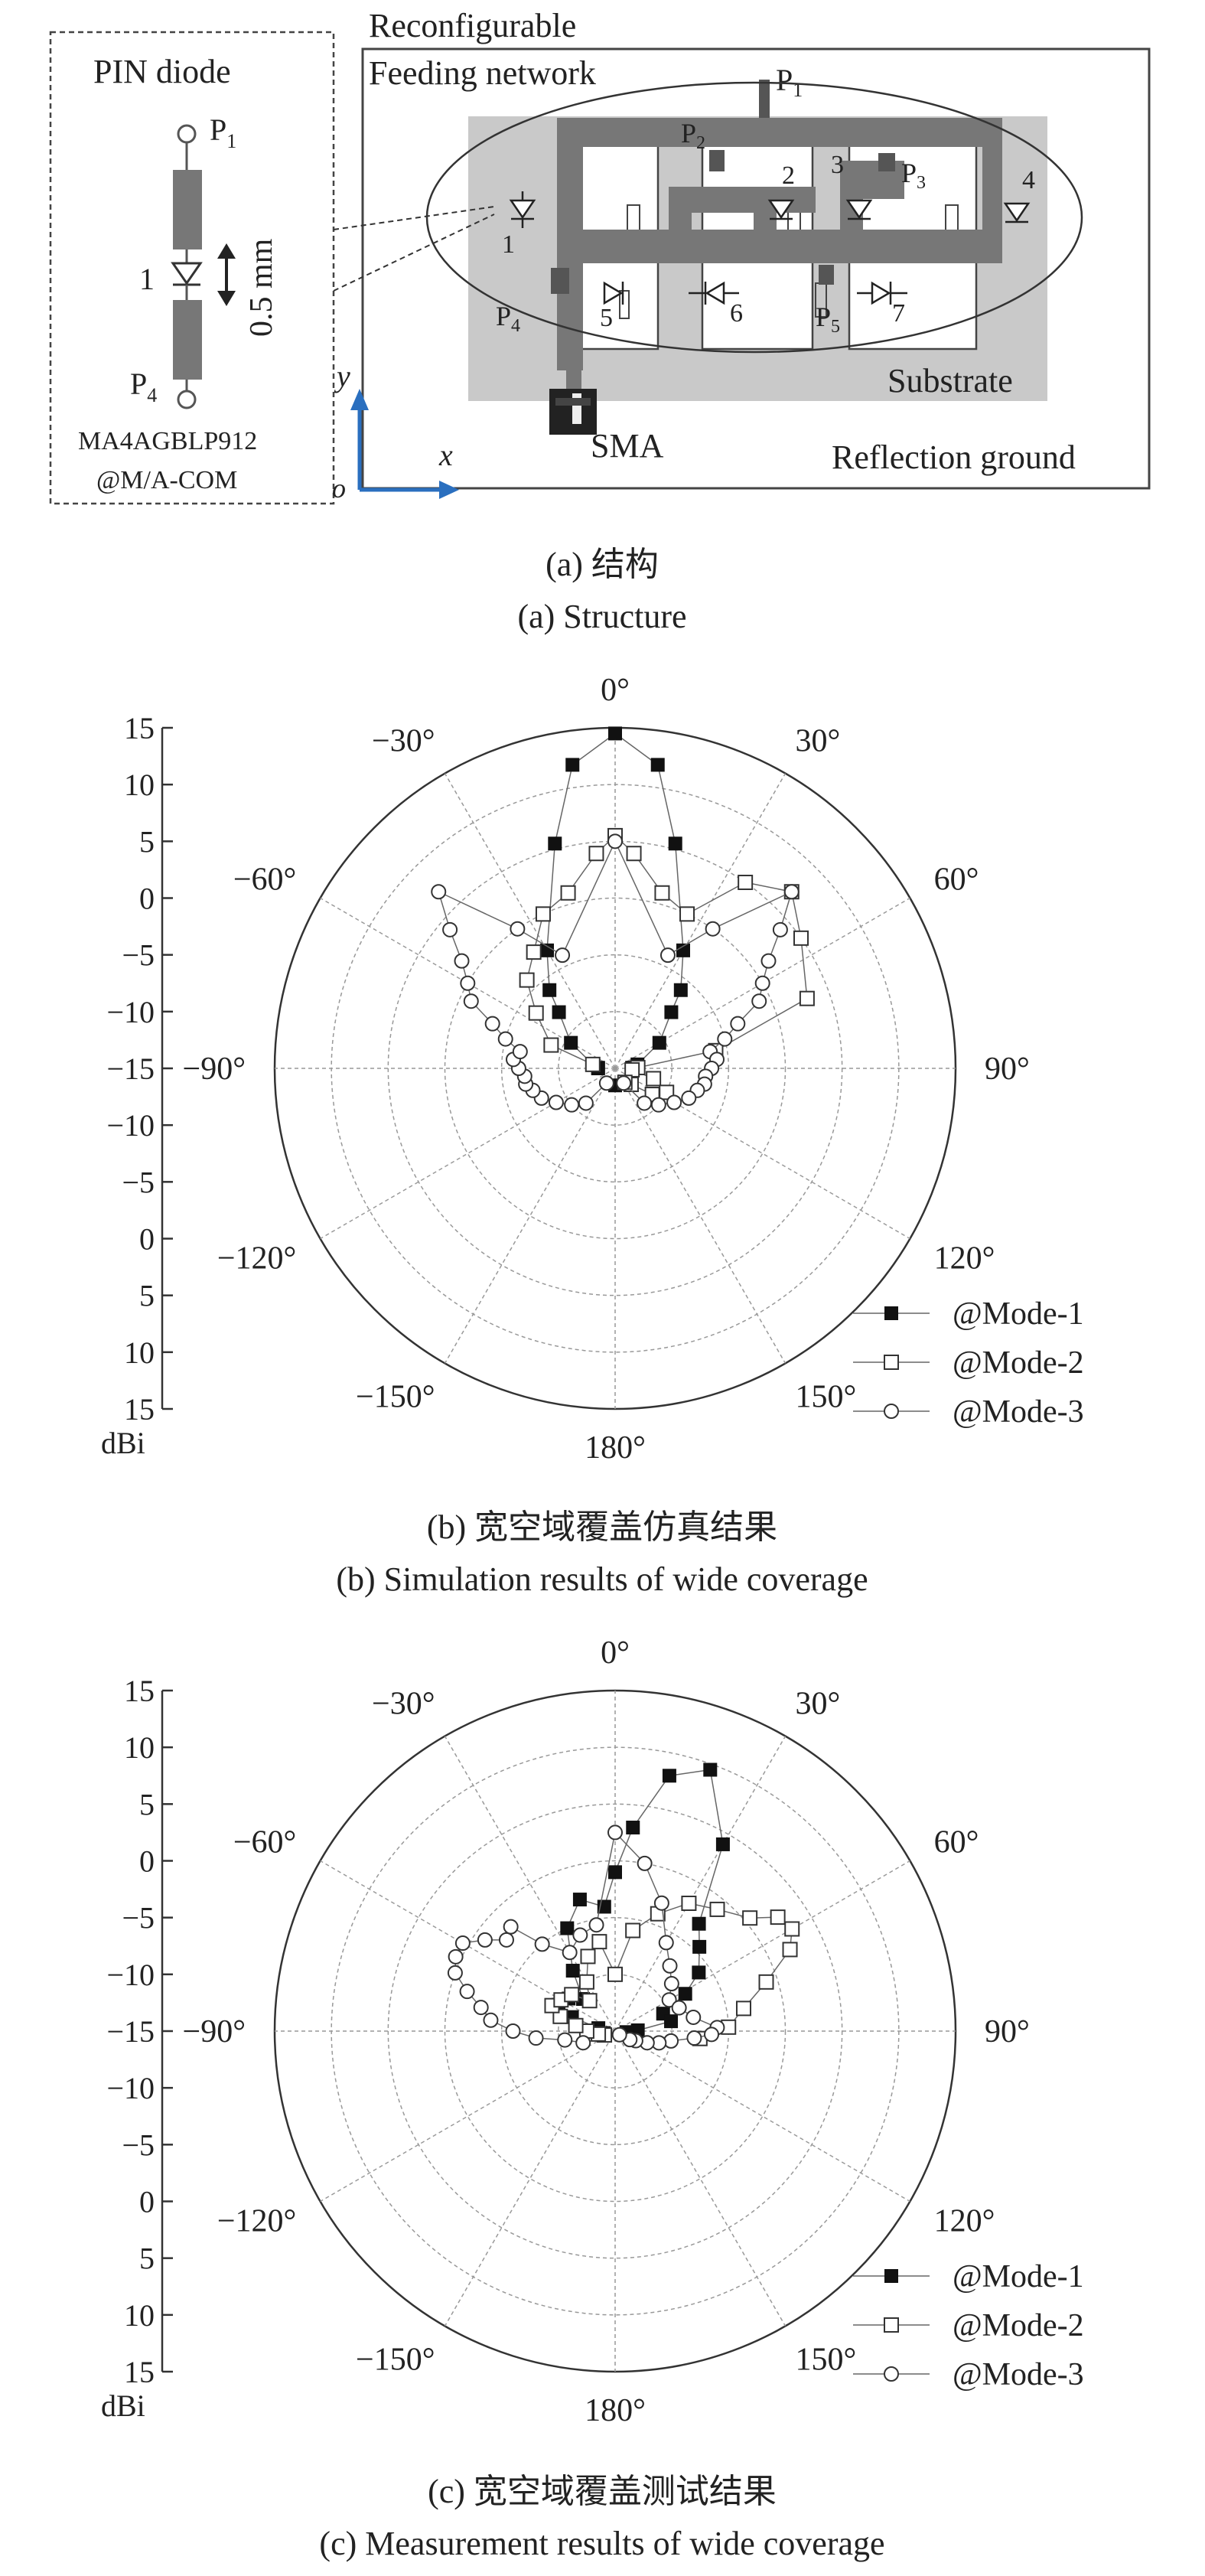 This screenshot has height=2576, width=1205. Describe the element at coordinates (187, 340) in the screenshot. I see `pad-bottom` at that location.